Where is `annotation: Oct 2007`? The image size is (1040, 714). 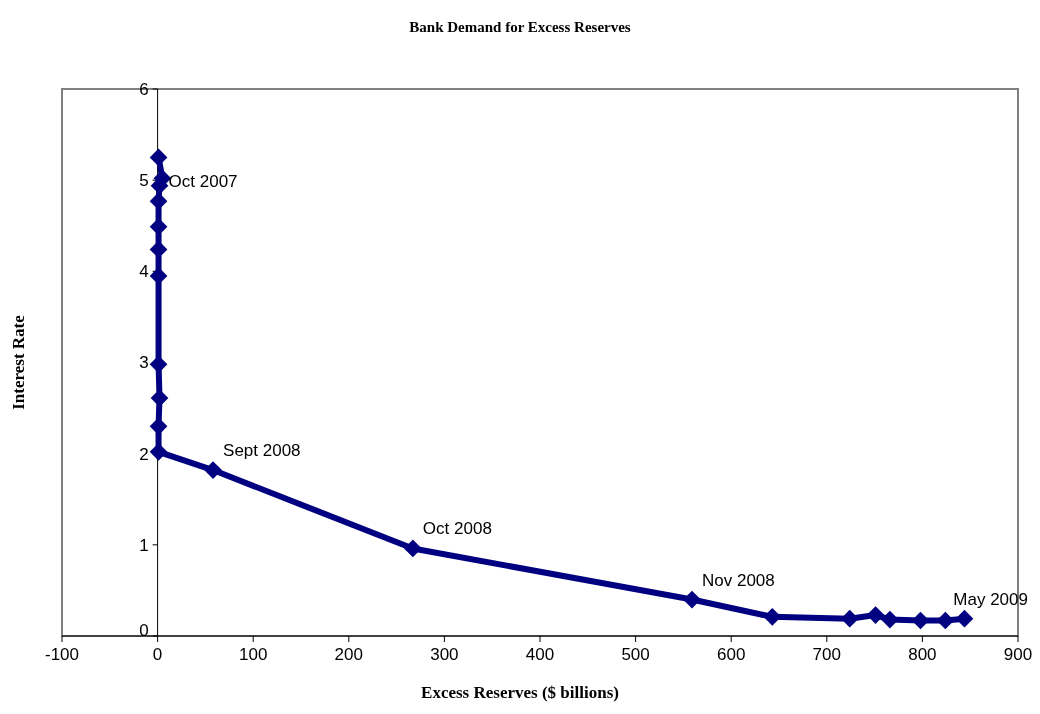 annotation: Oct 2007 is located at coordinates (203, 182).